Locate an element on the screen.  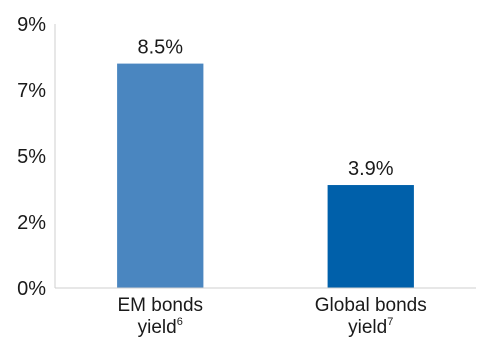
y-axis: 0% 2% 5% 7% 9% is located at coordinates (36, 157).